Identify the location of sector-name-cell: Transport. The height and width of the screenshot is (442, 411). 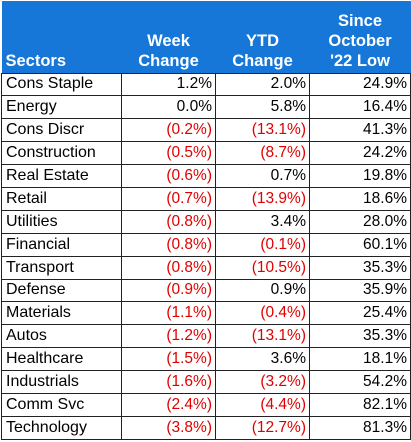
(61, 267).